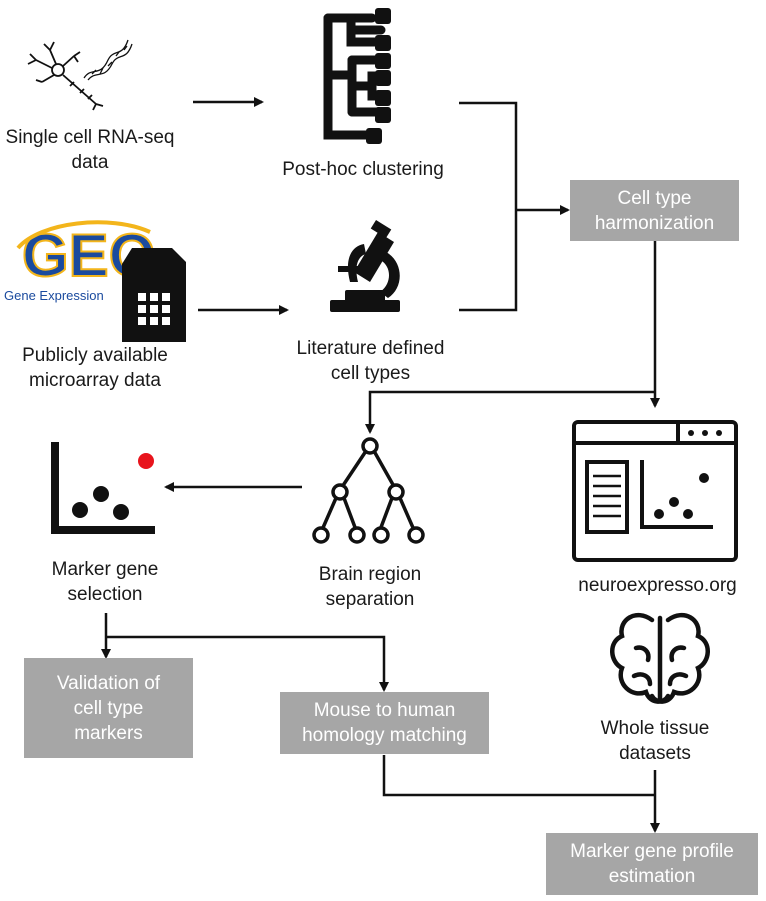 Image resolution: width=766 pixels, height=901 pixels. I want to click on browser-window-icon, so click(655, 491).